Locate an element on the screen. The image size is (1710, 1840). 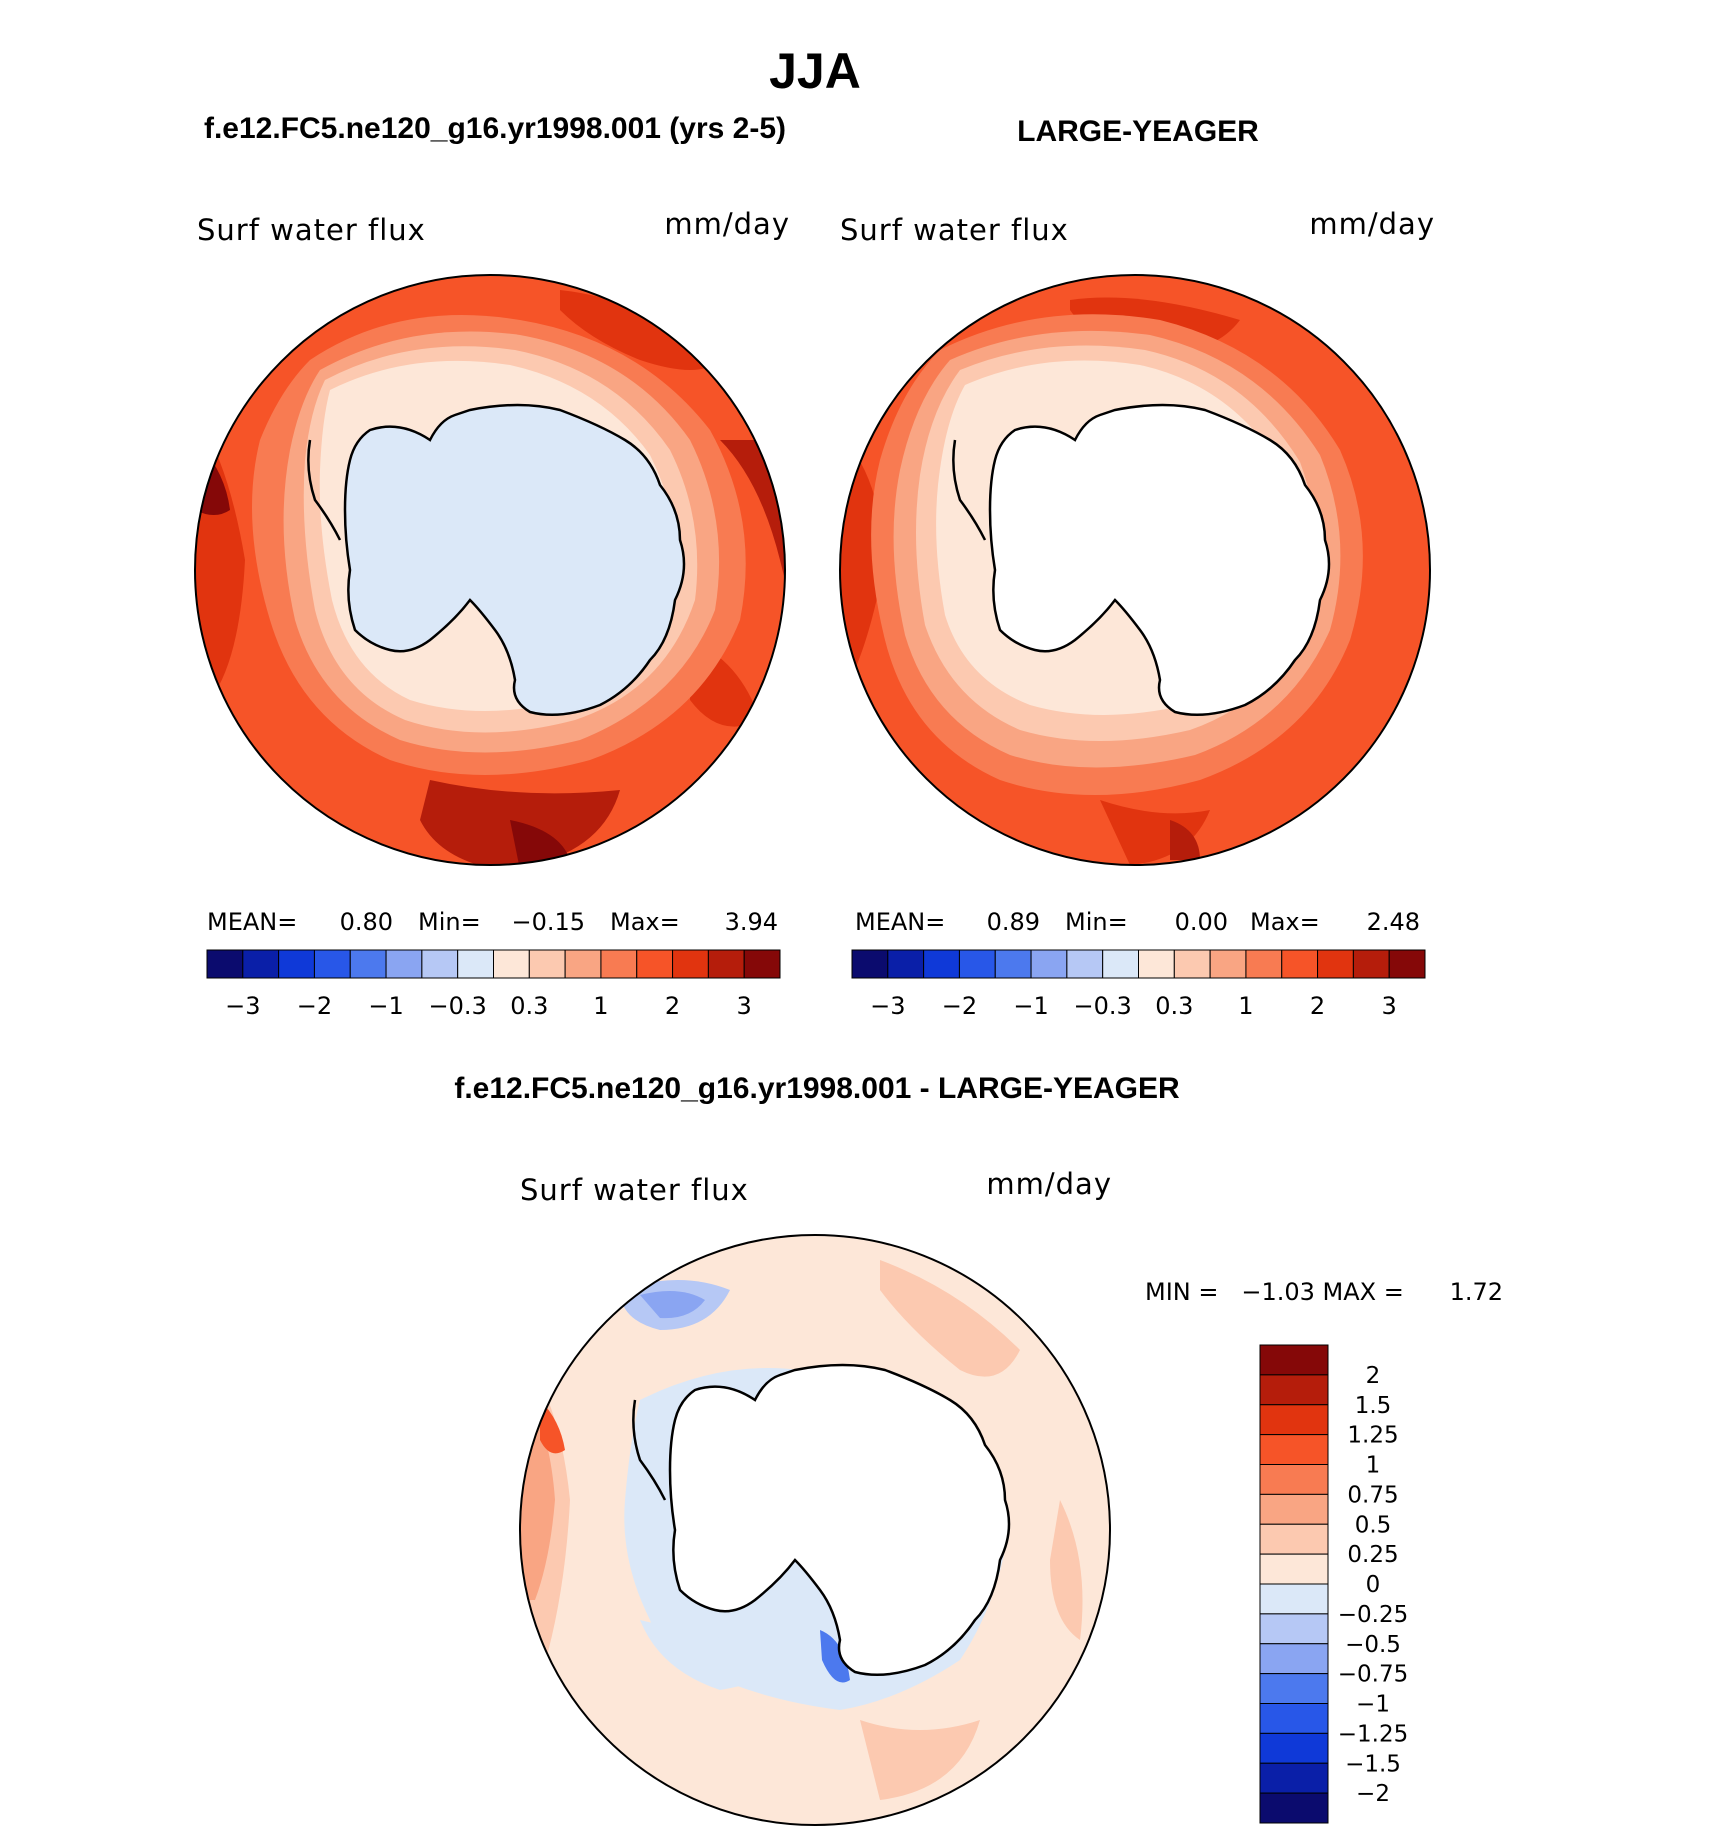
diff-colorbar-label: −0.25 is located at coordinates (1373, 1615).